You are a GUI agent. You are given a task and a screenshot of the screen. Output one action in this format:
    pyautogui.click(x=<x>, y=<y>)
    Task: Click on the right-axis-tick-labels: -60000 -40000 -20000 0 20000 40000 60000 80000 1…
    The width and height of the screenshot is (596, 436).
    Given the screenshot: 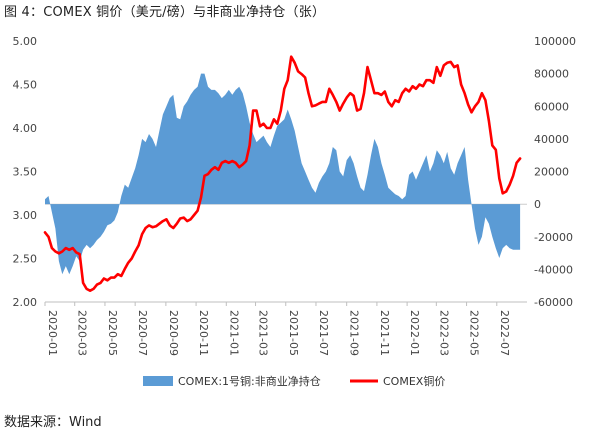 What is the action you would take?
    pyautogui.click(x=555, y=172)
    